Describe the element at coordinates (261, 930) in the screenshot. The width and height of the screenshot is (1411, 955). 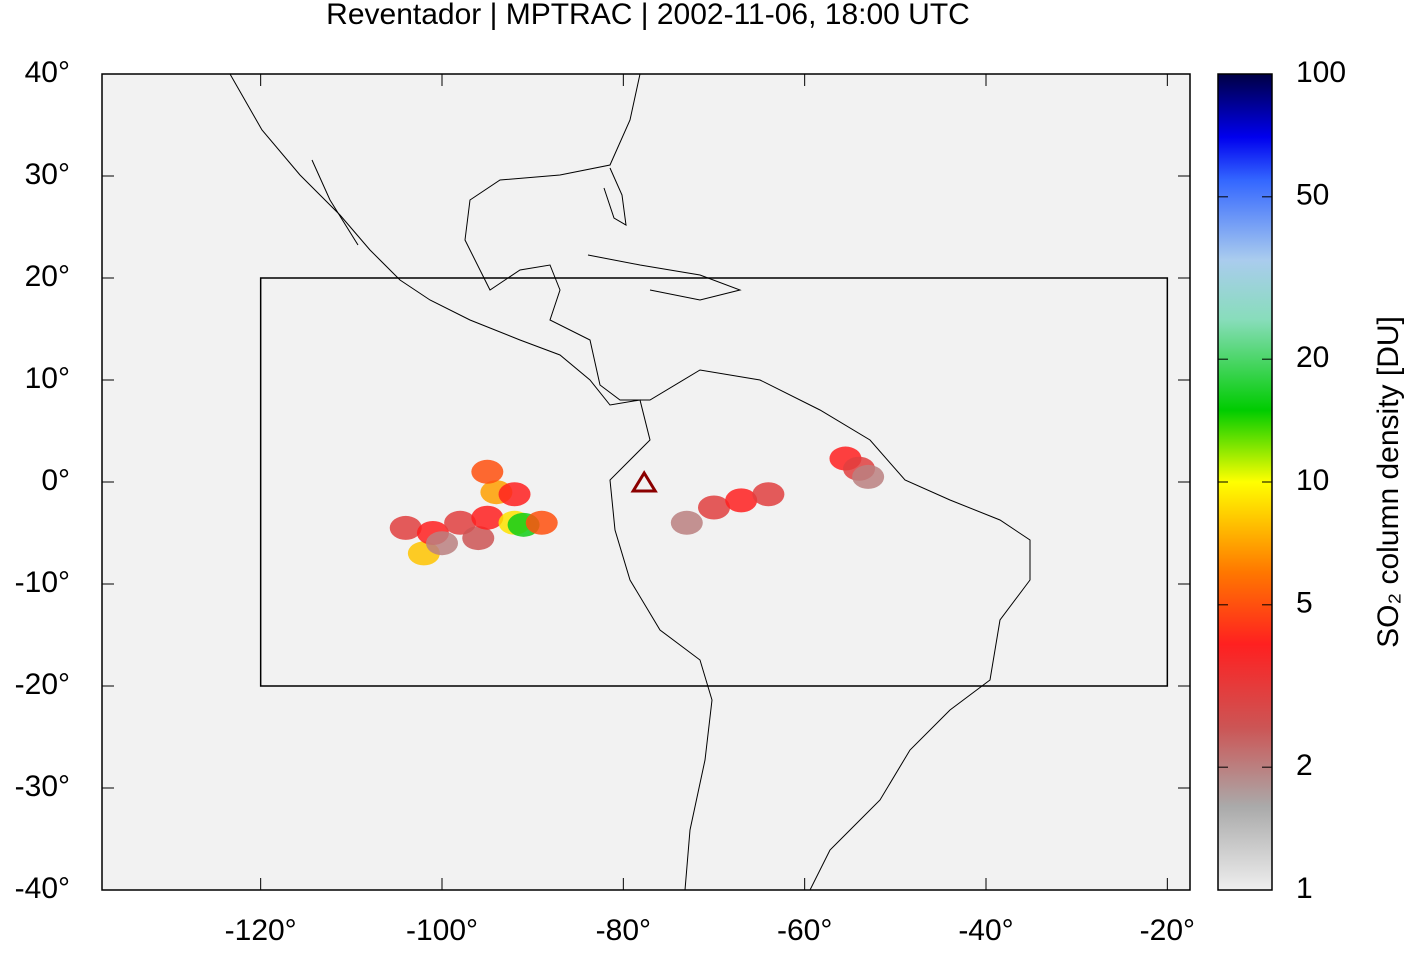
I see `x-tick-label: -120°` at that location.